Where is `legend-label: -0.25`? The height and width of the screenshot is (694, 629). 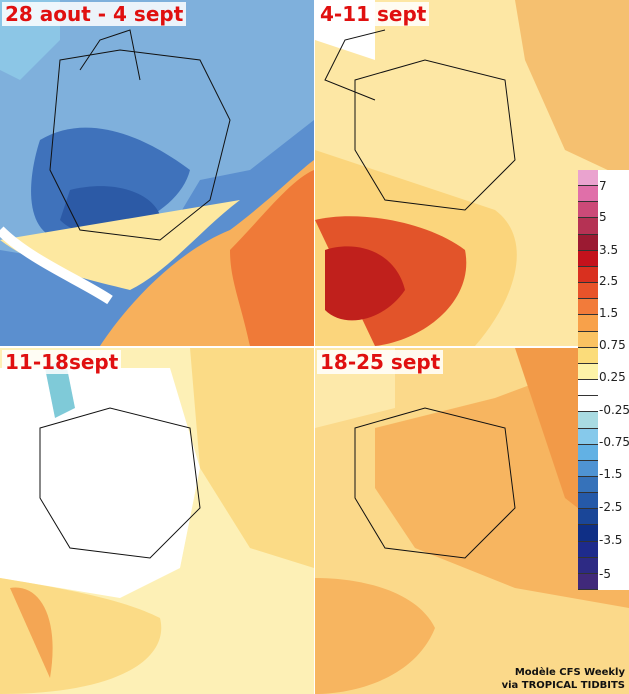
legend-label: -0.25 is located at coordinates (614, 410).